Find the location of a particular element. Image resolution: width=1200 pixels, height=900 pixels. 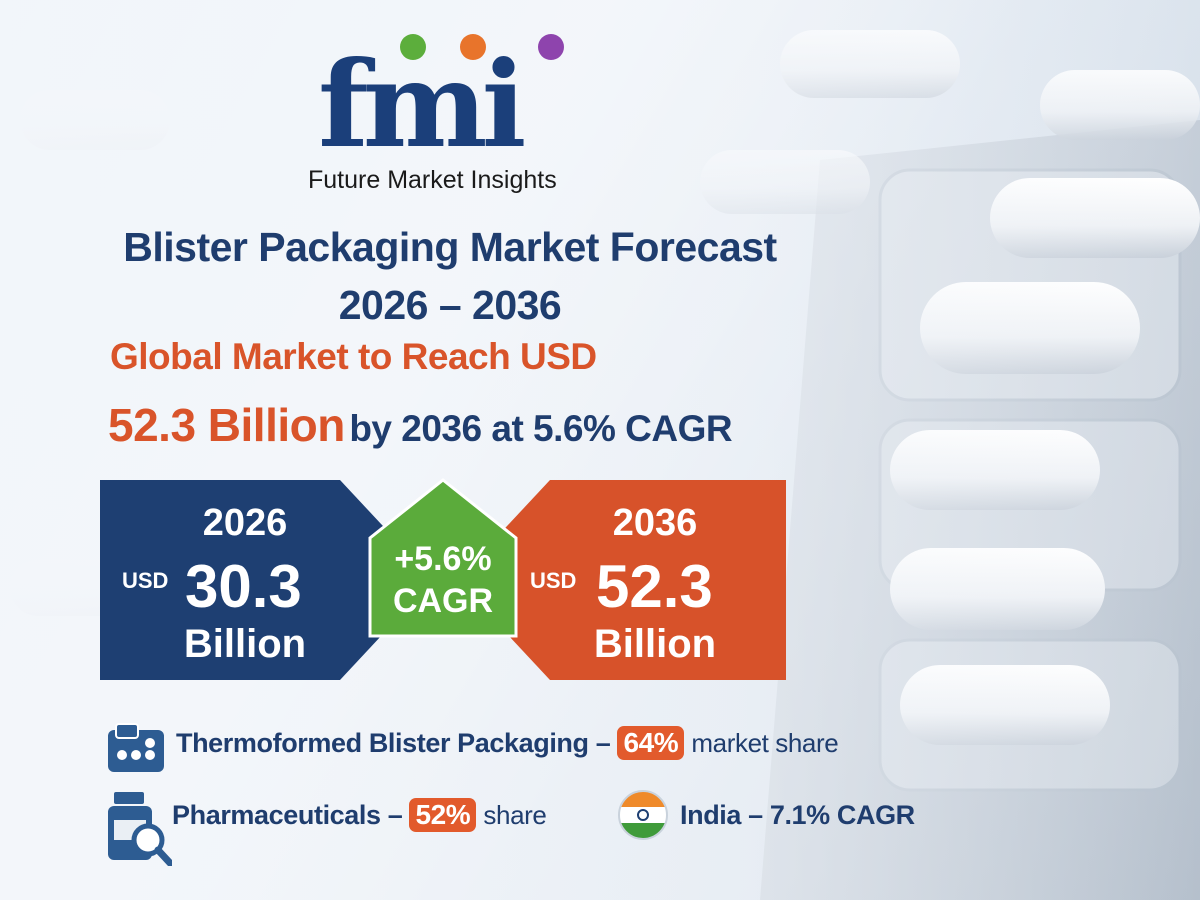

logo-letters: fmi is located at coordinates (422, 104).